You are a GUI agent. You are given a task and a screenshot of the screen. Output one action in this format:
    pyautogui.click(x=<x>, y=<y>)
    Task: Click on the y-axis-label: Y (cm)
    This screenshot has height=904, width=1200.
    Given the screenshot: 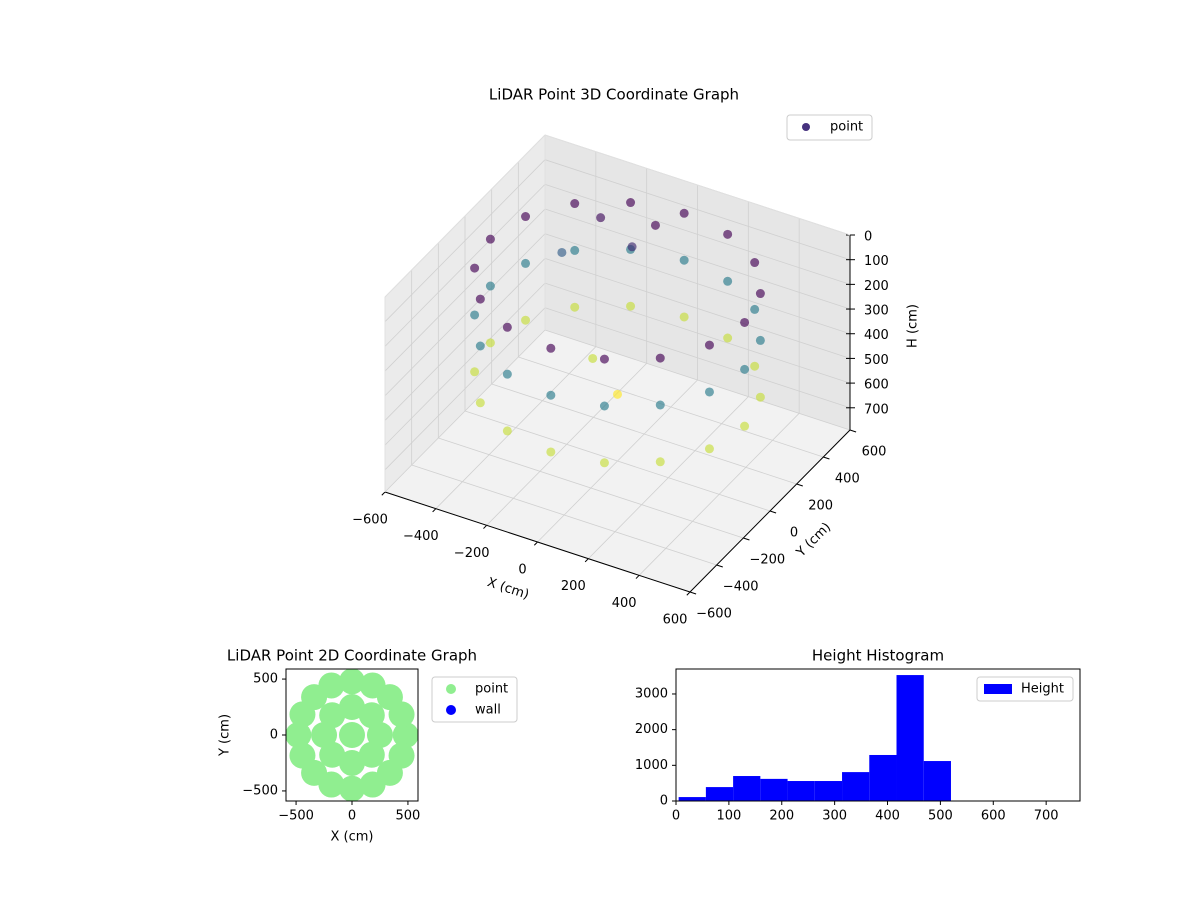 What is the action you would take?
    pyautogui.click(x=225, y=735)
    